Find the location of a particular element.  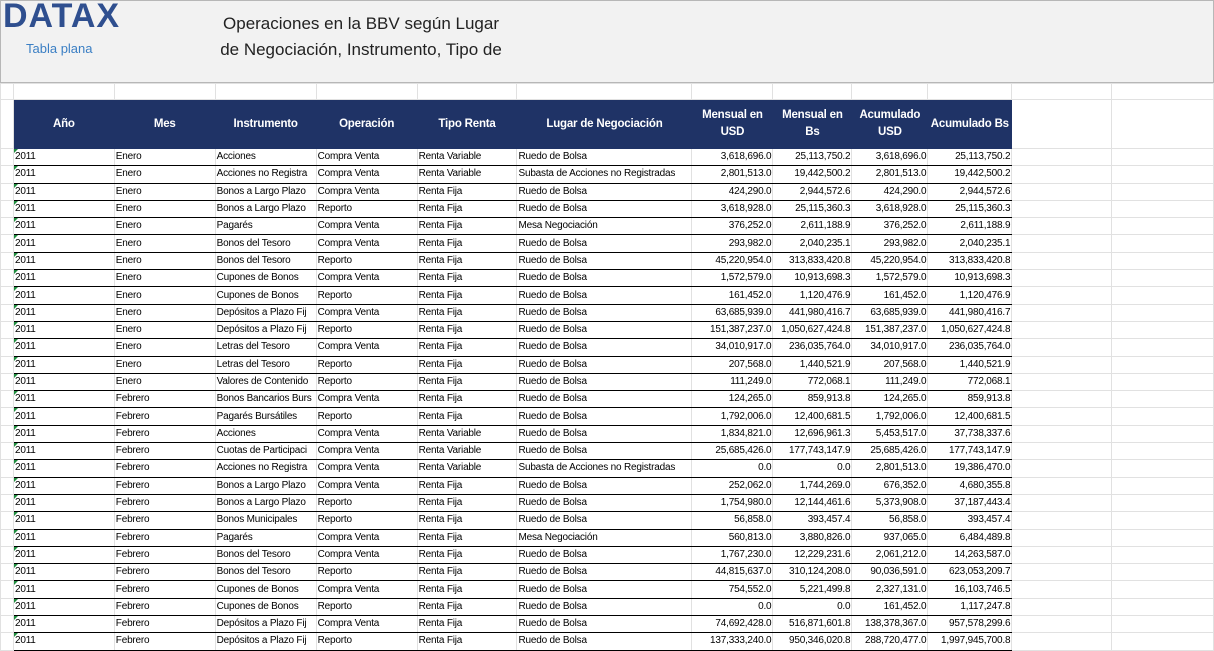

cell: Acciones is located at coordinates (265, 434).